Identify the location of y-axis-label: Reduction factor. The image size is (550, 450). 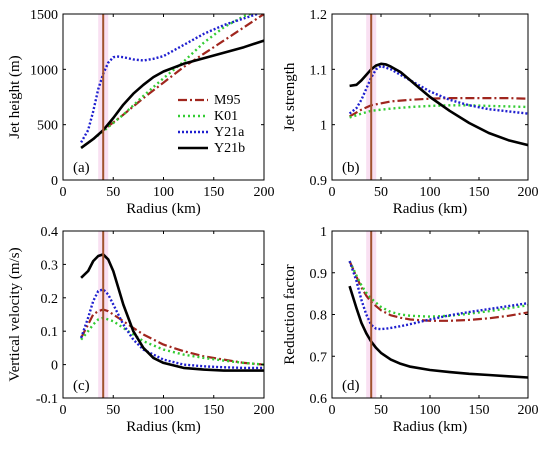
(290, 314).